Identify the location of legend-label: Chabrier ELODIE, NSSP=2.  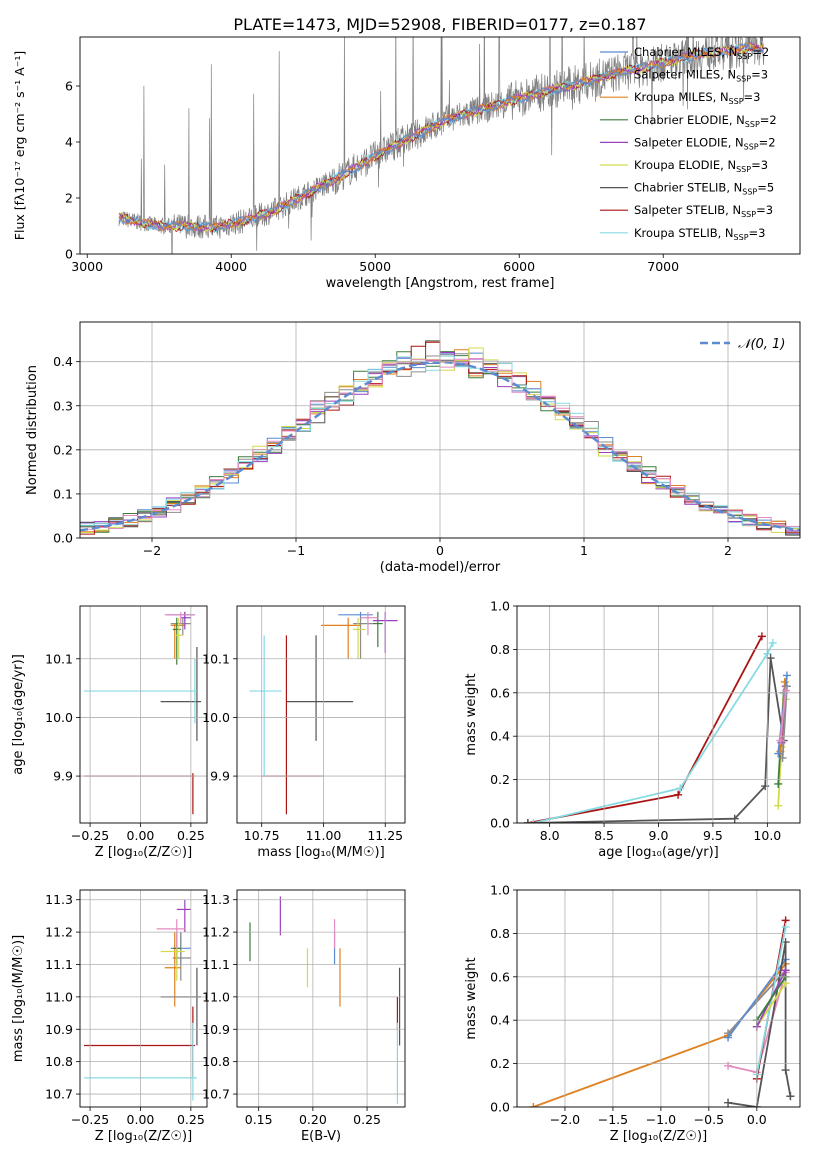
(705, 121).